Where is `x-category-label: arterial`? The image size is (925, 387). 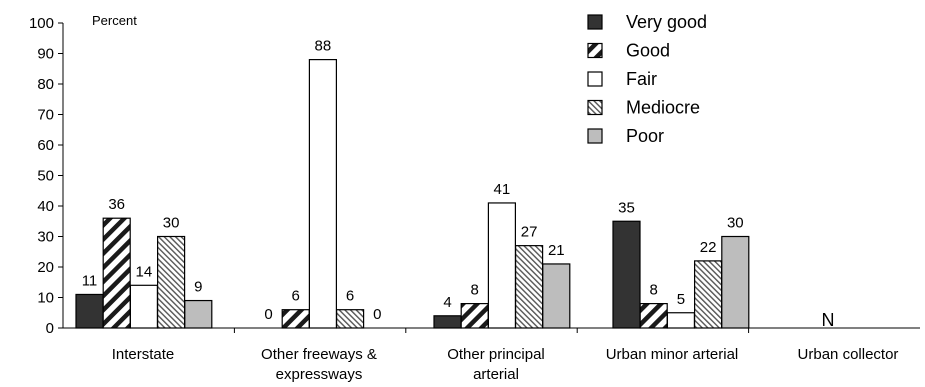 x-category-label: arterial is located at coordinates (496, 374).